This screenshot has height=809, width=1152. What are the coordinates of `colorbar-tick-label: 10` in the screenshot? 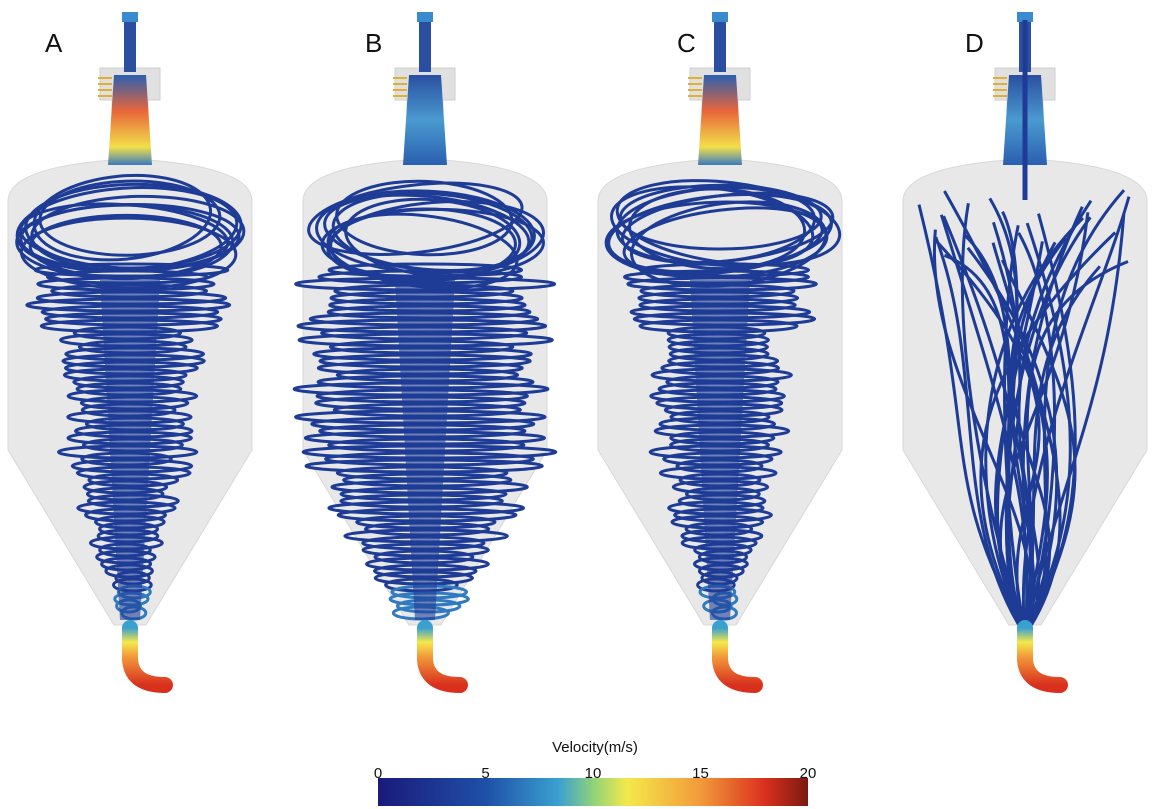 It's located at (593, 773).